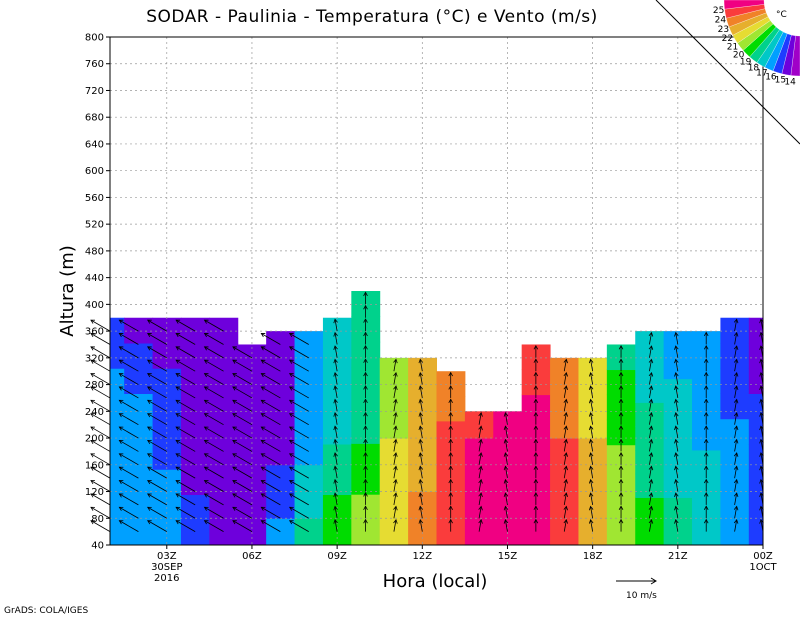  What do you see at coordinates (94, 465) in the screenshot?
I see `y-tick-label: 160` at bounding box center [94, 465].